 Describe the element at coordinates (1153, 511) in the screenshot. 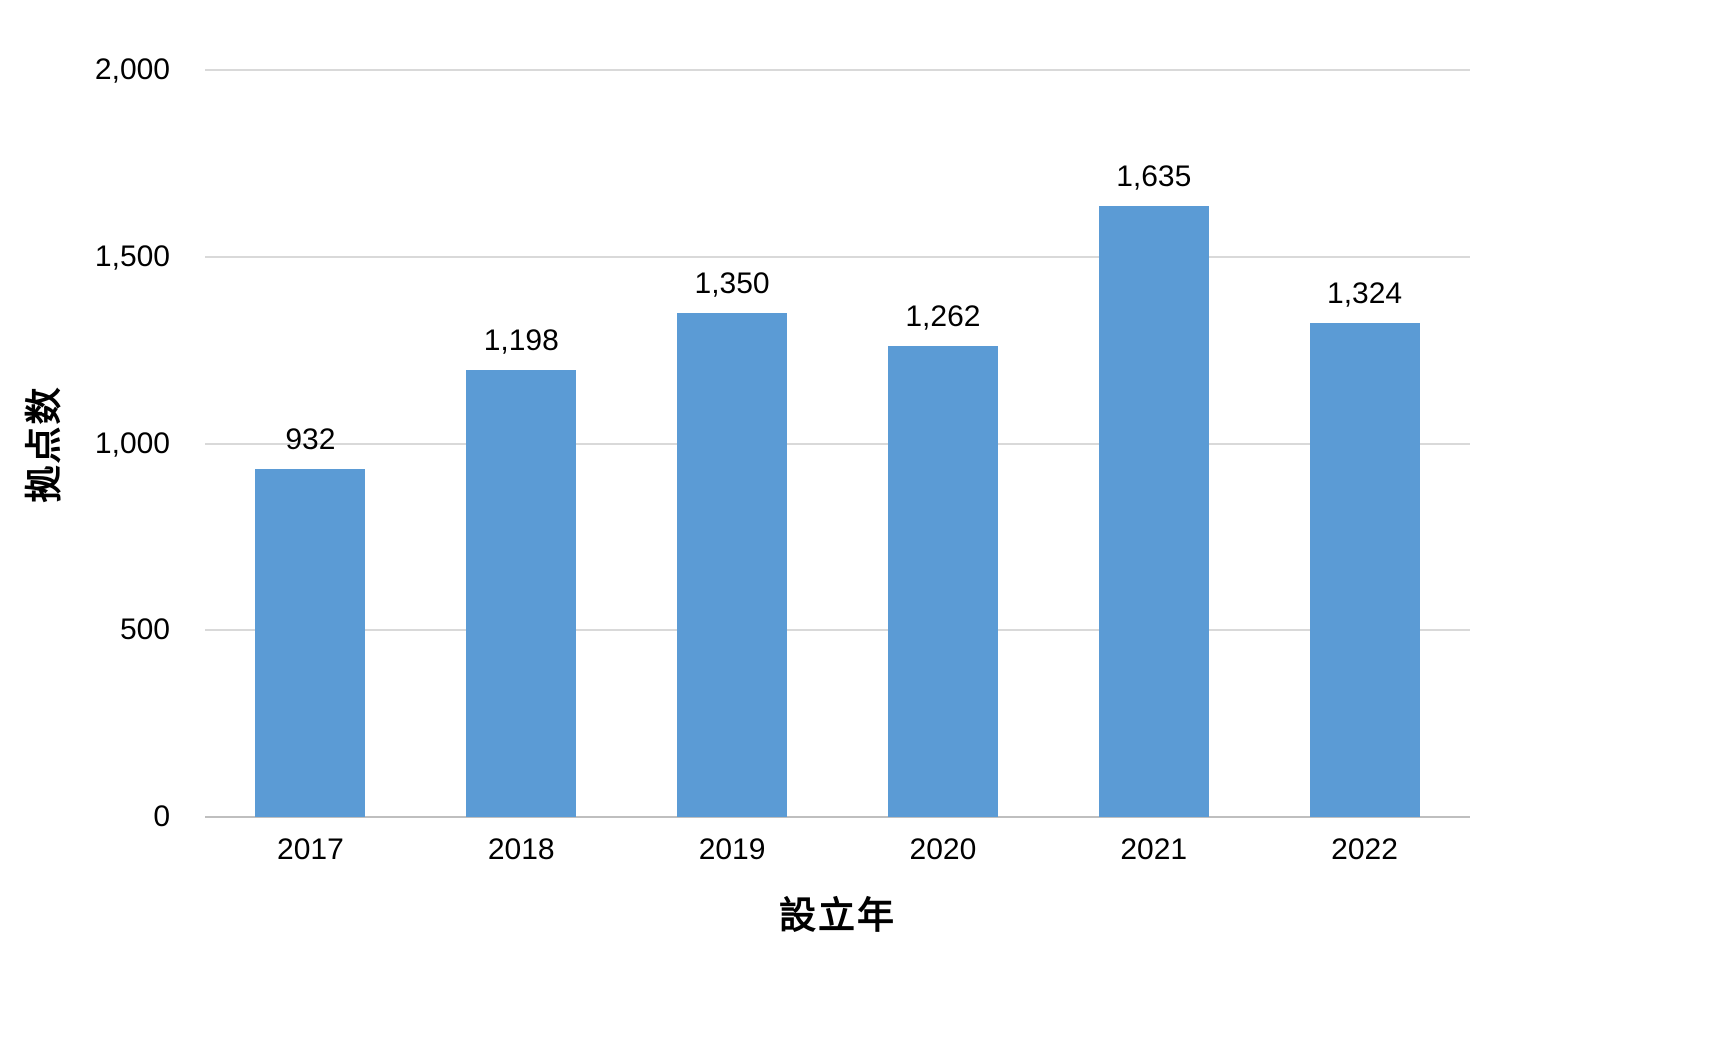

I see `bar-2021` at that location.